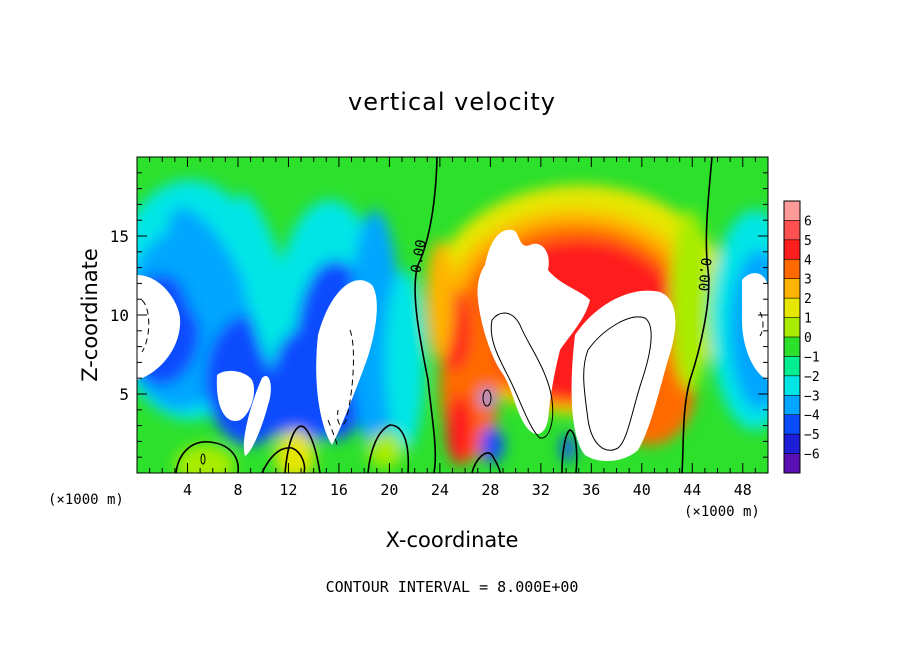 This screenshot has width=904, height=654. I want to click on colorbar-label: 0, so click(808, 338).